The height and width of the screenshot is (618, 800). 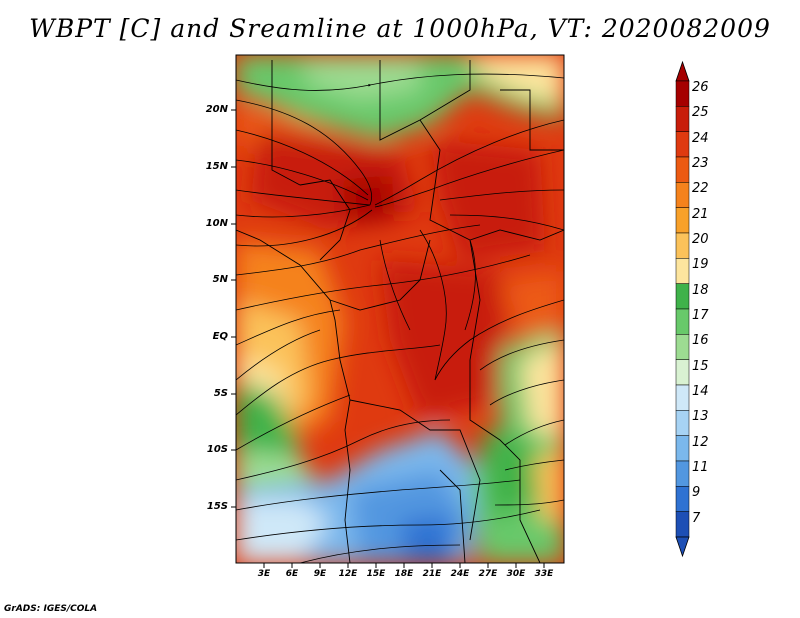 I want to click on colorbar-label: 21, so click(x=700, y=214).